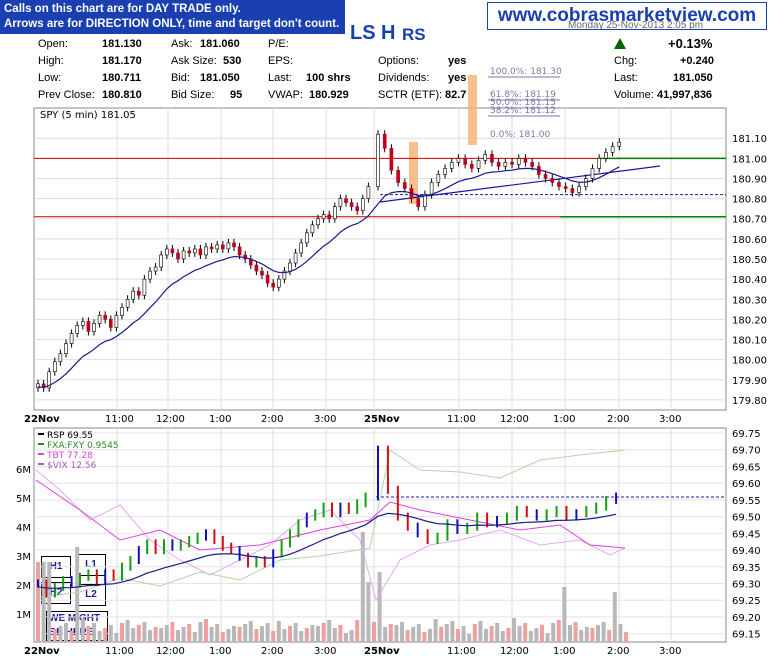 The image size is (780, 659). I want to click on up-arrow-icon, so click(620, 43).